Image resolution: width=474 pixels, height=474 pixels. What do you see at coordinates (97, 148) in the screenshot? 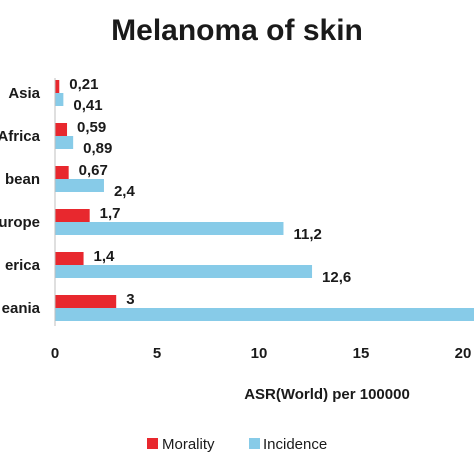
I see `data-label: 0,89` at bounding box center [97, 148].